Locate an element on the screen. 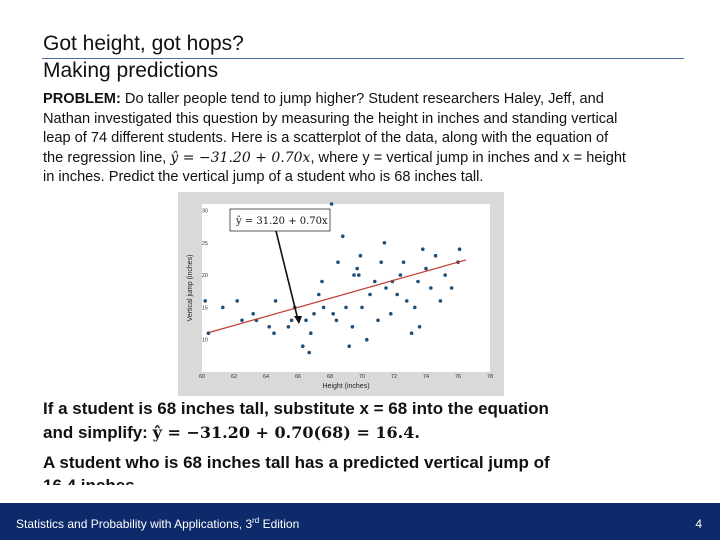 The image size is (720, 540). title-line-2: Making predictions is located at coordinates (131, 70).